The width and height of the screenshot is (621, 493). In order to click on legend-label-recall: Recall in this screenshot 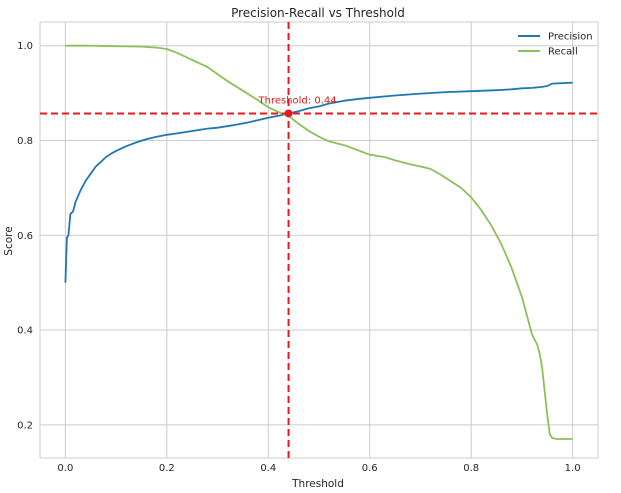, I will do `click(563, 52)`.